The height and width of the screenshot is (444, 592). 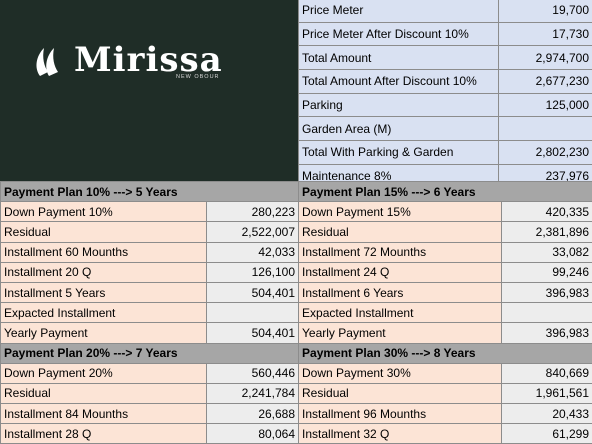 I want to click on summary-label: Price Meter After Discount 10%, so click(x=398, y=34).